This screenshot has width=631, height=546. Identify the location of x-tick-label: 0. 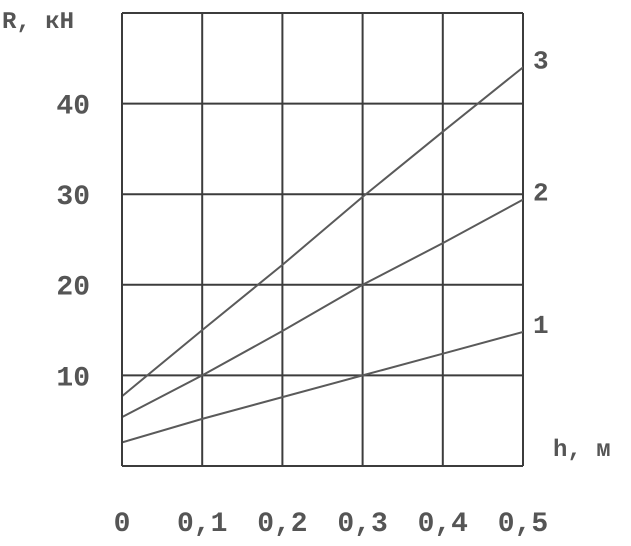
(122, 524).